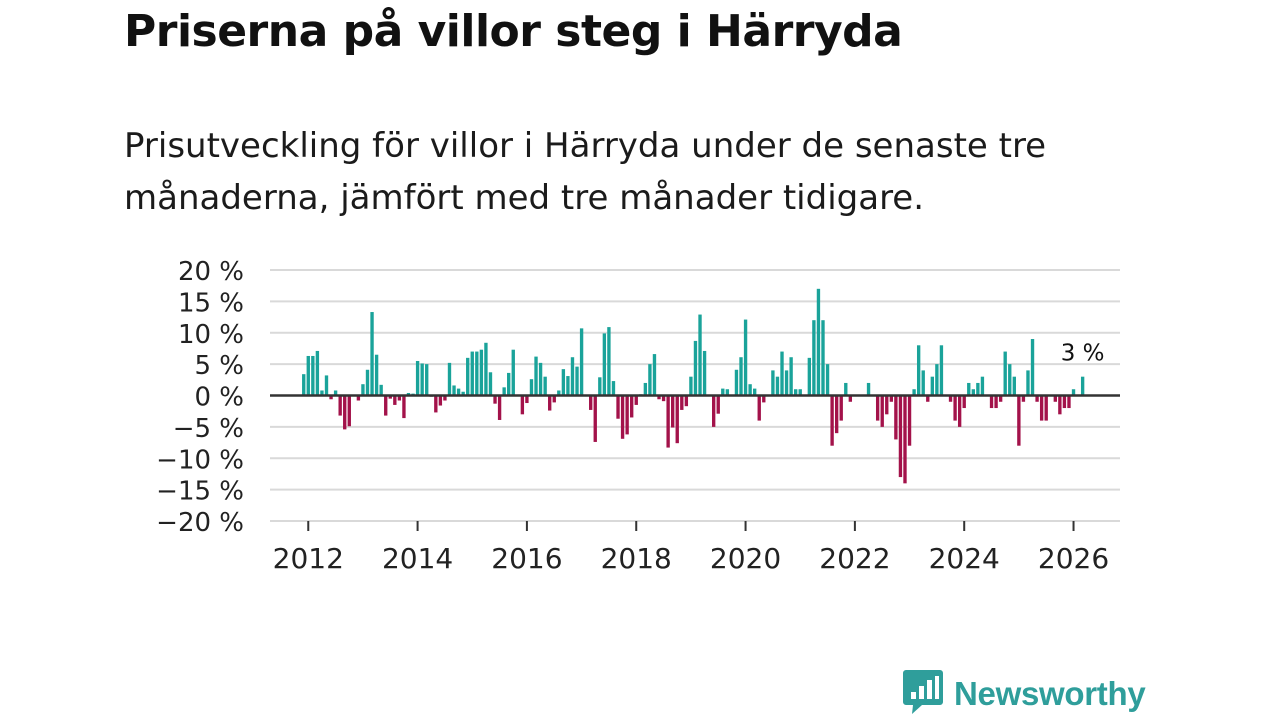 The image size is (1280, 720). What do you see at coordinates (854, 558) in the screenshot?
I see `x-tick-label: 2022` at bounding box center [854, 558].